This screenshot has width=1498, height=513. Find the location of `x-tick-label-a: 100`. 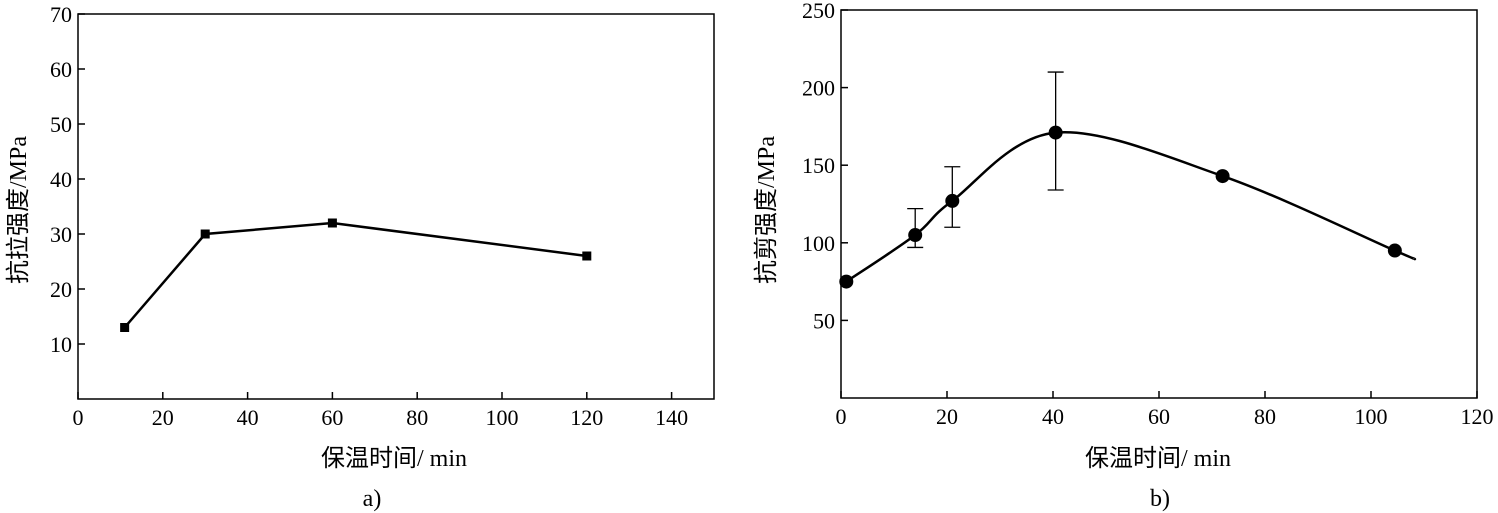

x-tick-label-a: 100 is located at coordinates (502, 417).